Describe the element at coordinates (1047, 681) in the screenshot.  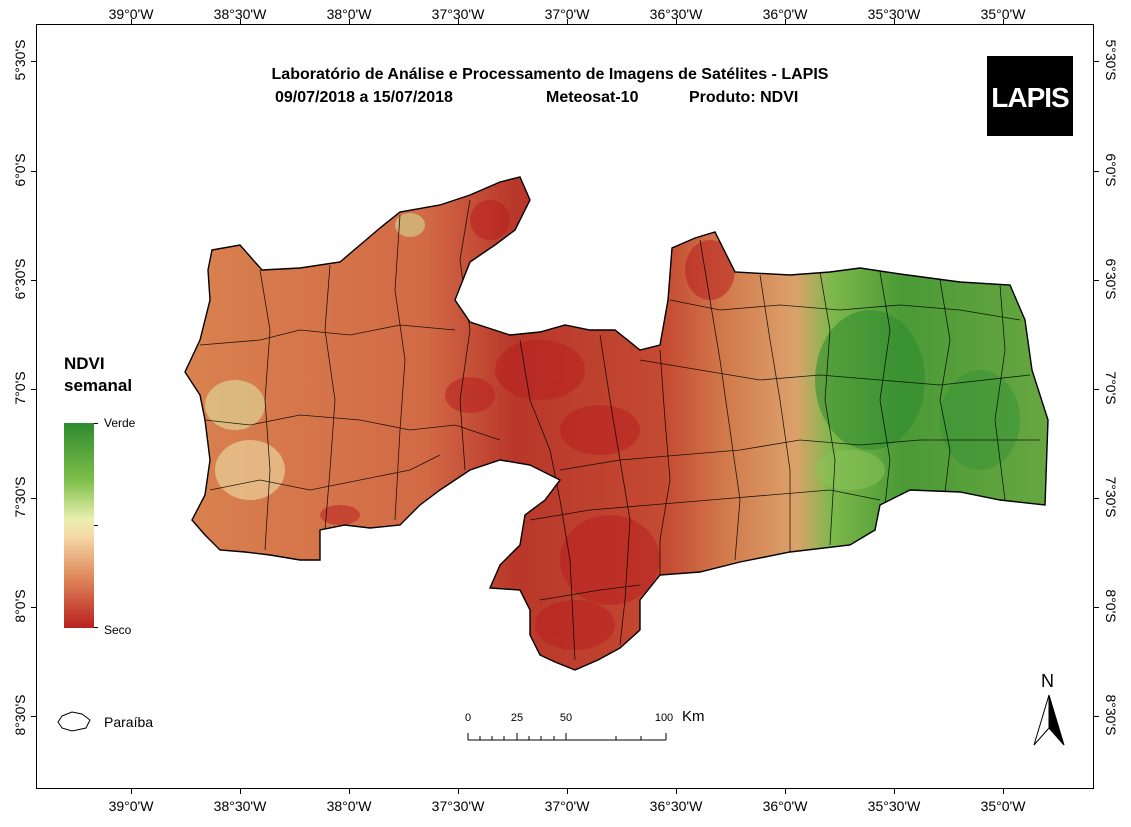
I see `north-label: N` at that location.